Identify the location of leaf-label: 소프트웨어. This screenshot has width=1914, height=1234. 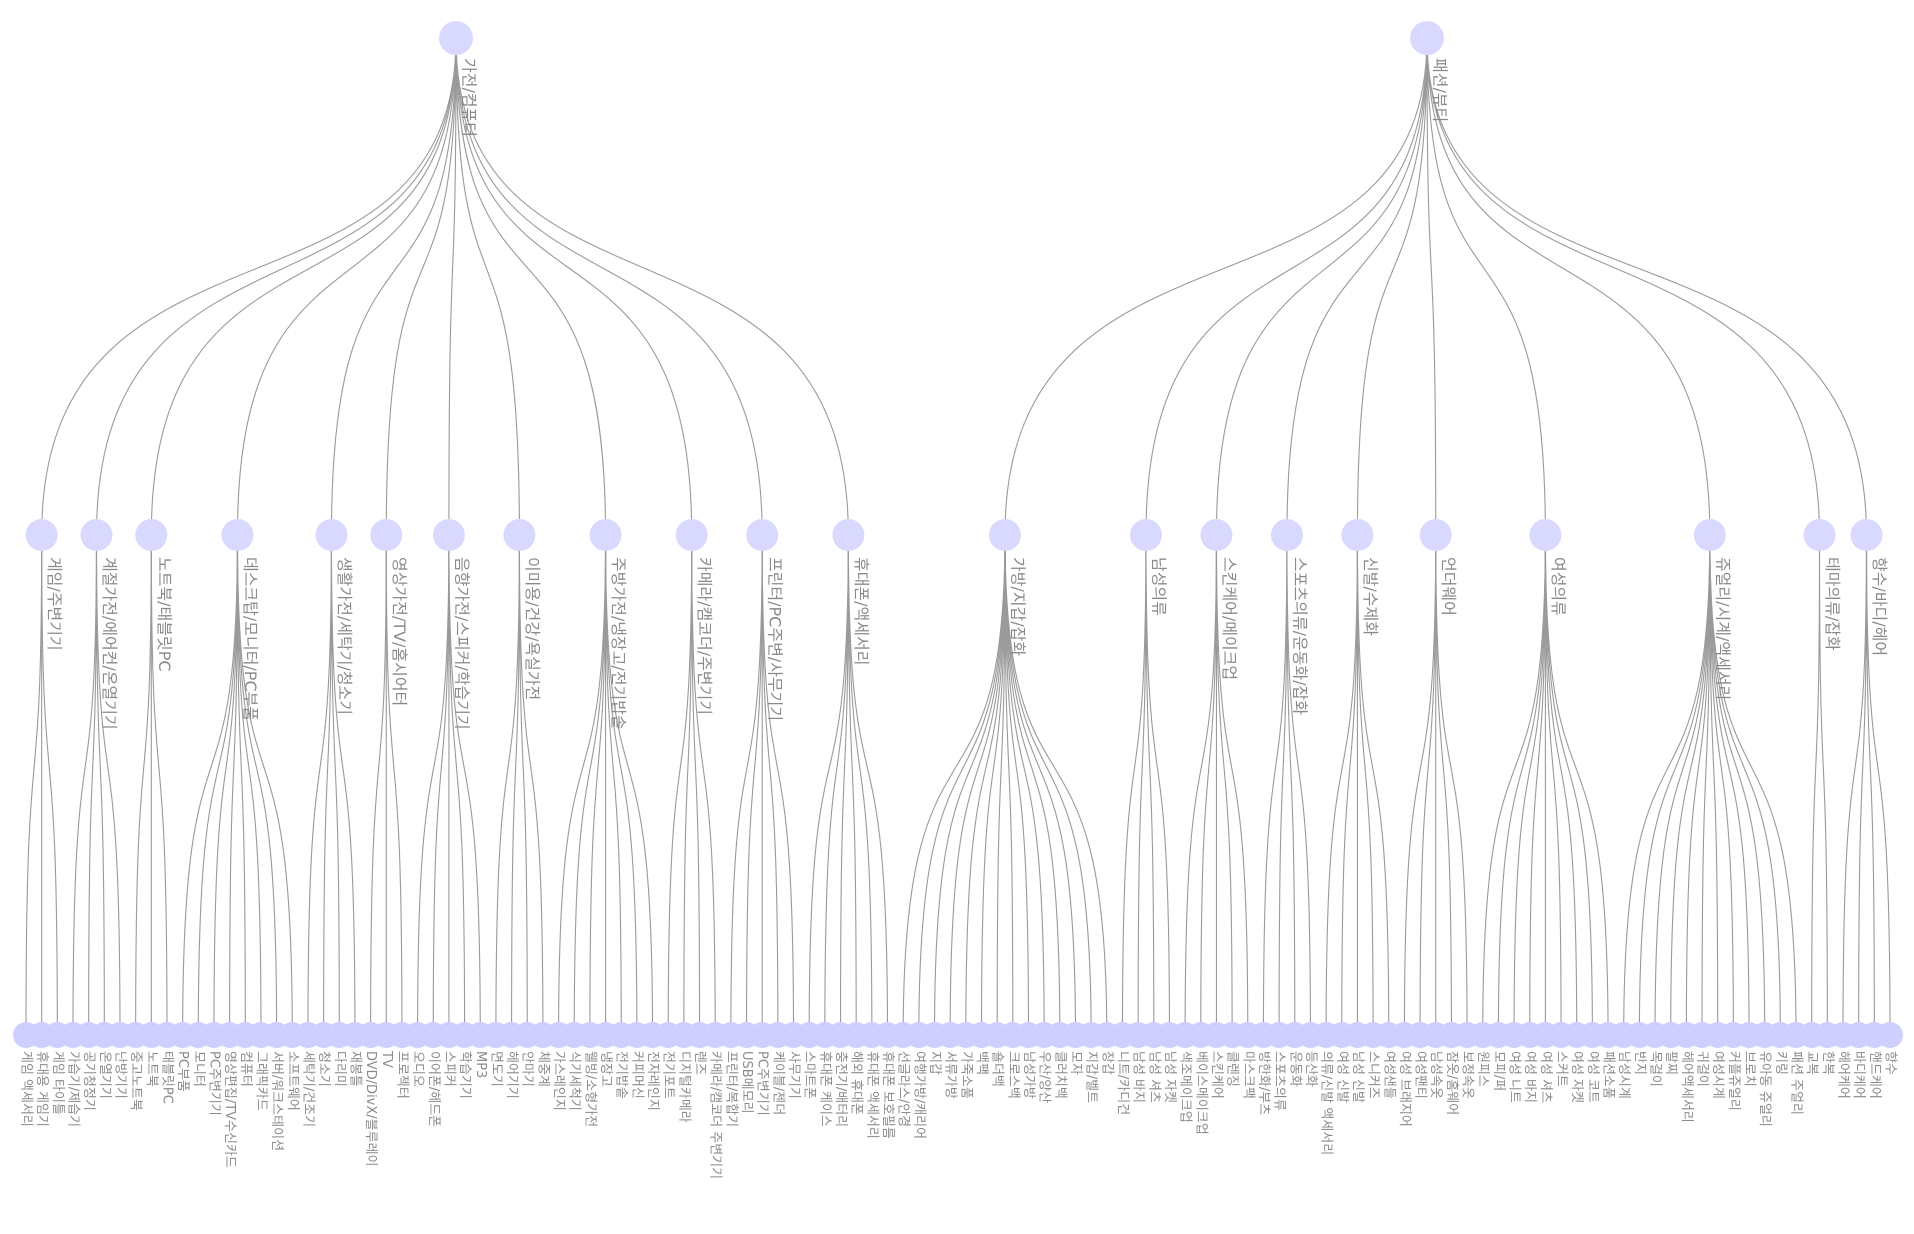
(292, 1081).